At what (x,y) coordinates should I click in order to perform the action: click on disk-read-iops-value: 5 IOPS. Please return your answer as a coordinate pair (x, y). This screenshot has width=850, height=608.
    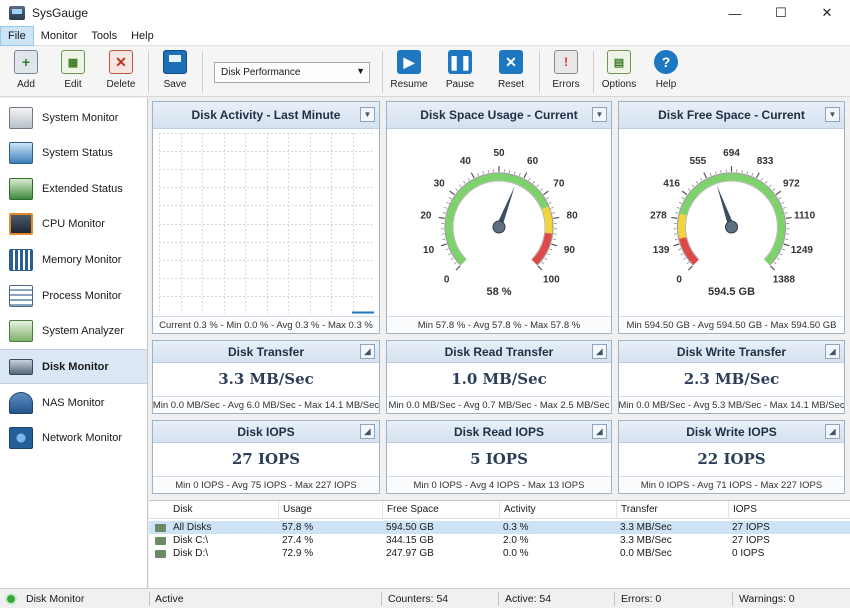
    Looking at the image, I should click on (499, 459).